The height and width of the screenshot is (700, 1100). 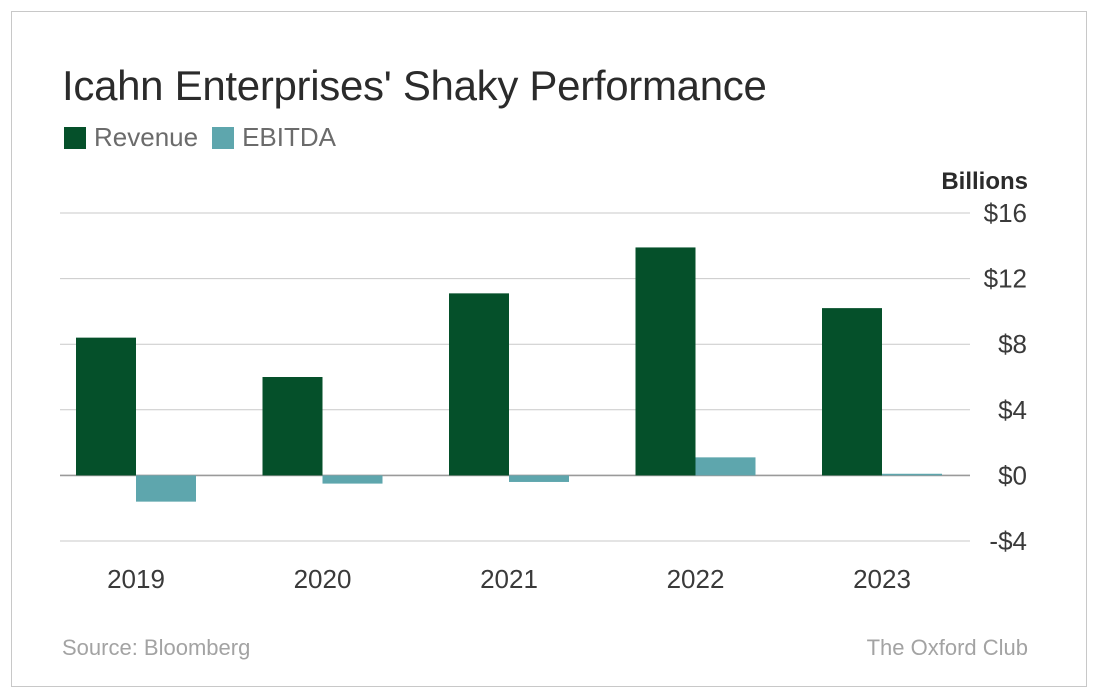 What do you see at coordinates (509, 579) in the screenshot?
I see `x-tick-label: 2021` at bounding box center [509, 579].